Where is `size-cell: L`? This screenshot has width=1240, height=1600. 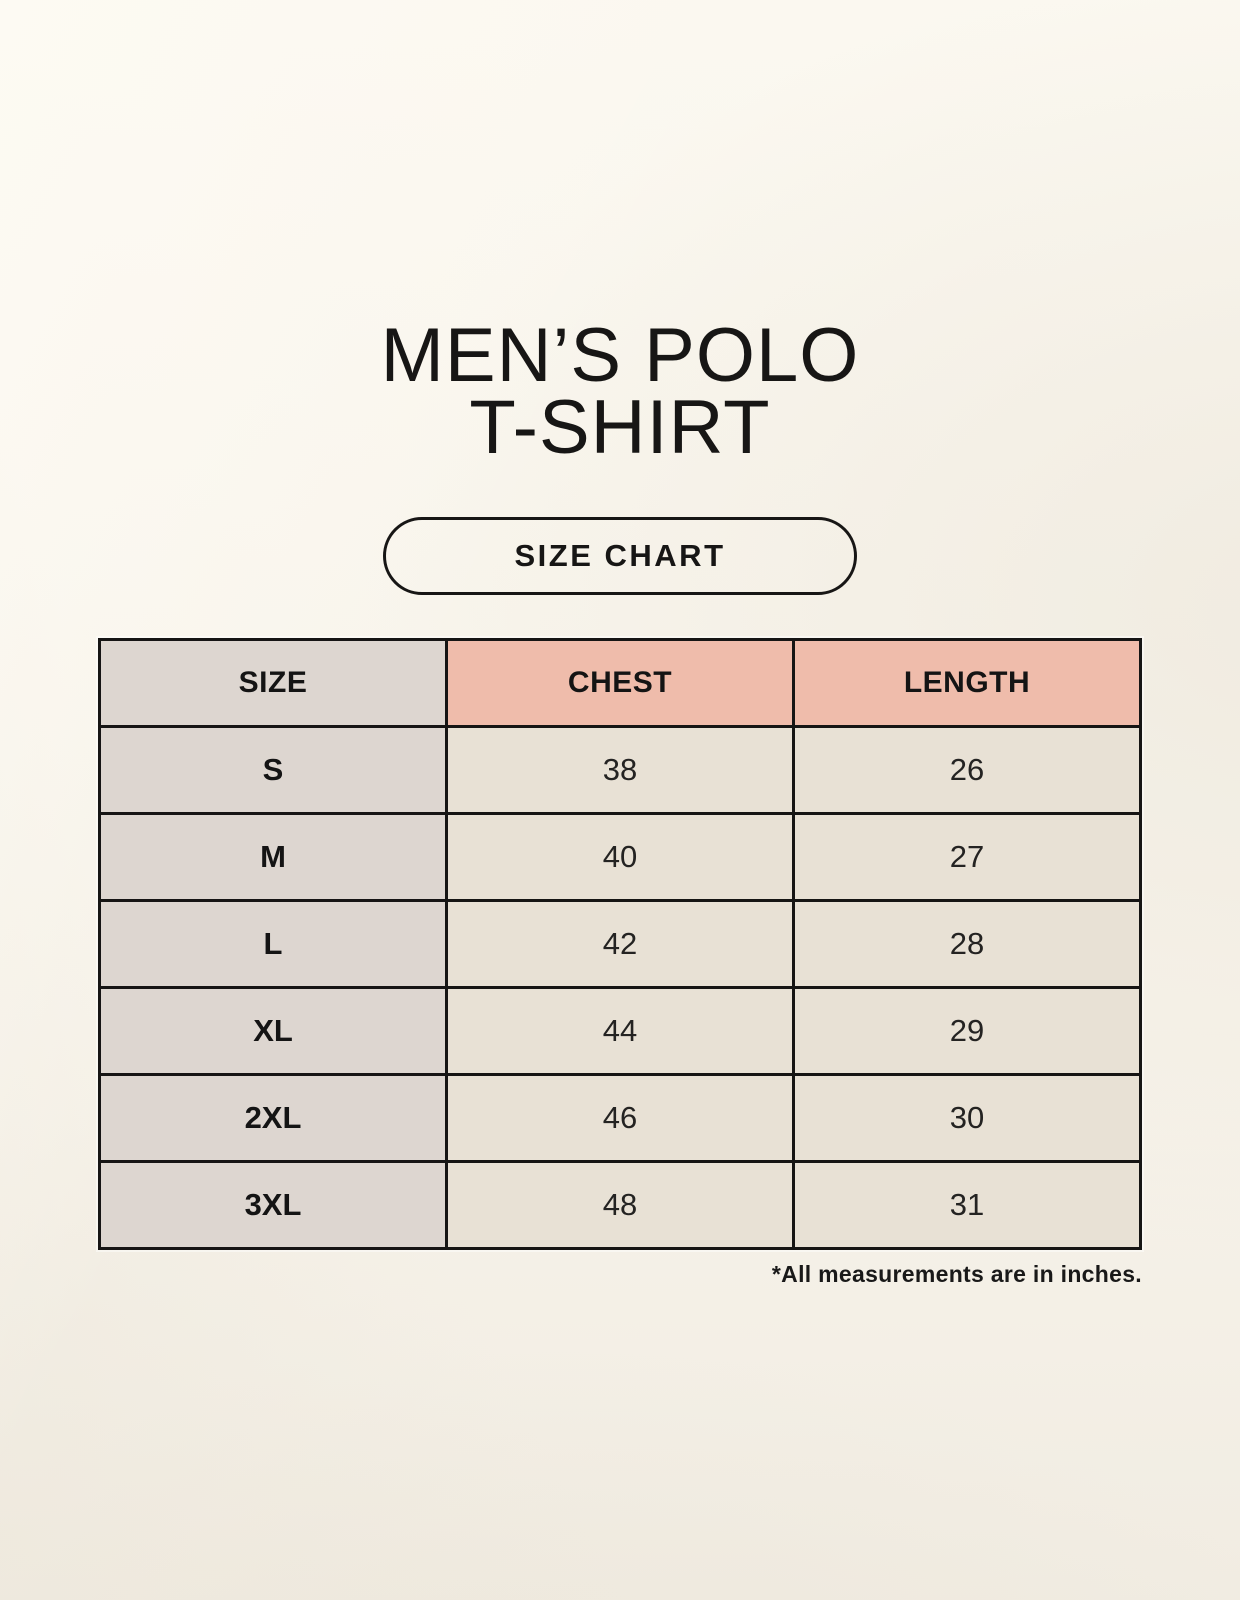 size-cell: L is located at coordinates (273, 944).